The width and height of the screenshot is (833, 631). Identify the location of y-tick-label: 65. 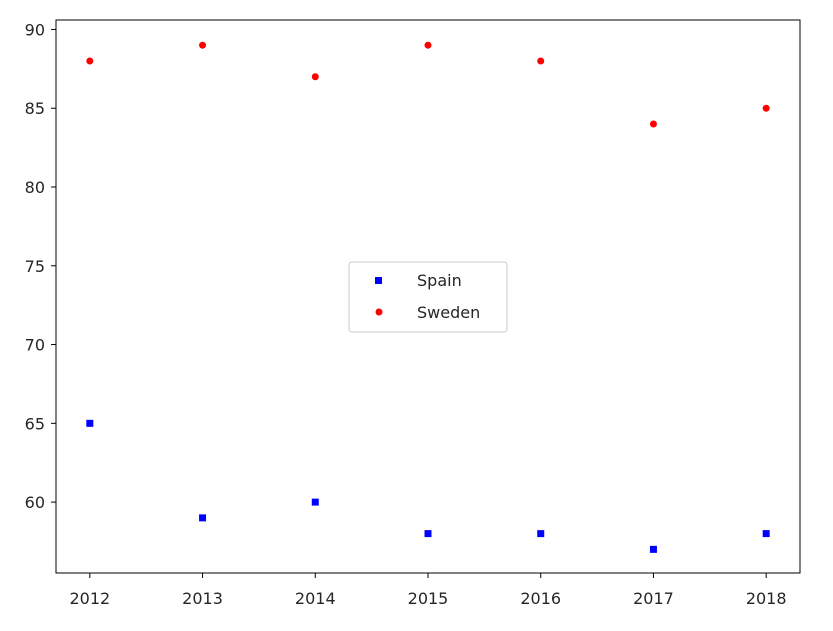
(35, 423).